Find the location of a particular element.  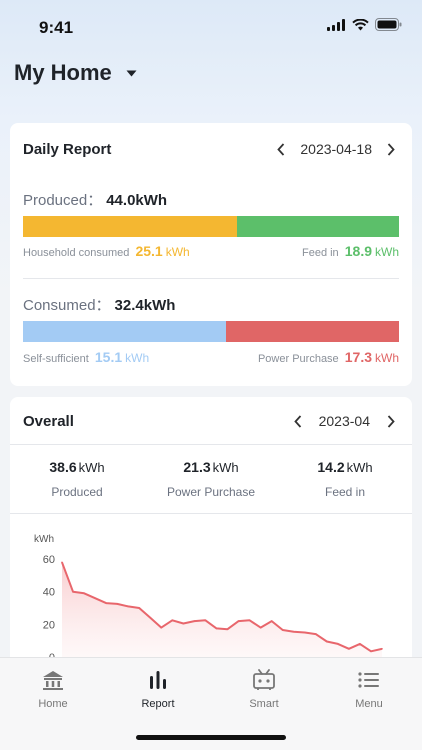

stat-label: Produced is located at coordinates (77, 492).